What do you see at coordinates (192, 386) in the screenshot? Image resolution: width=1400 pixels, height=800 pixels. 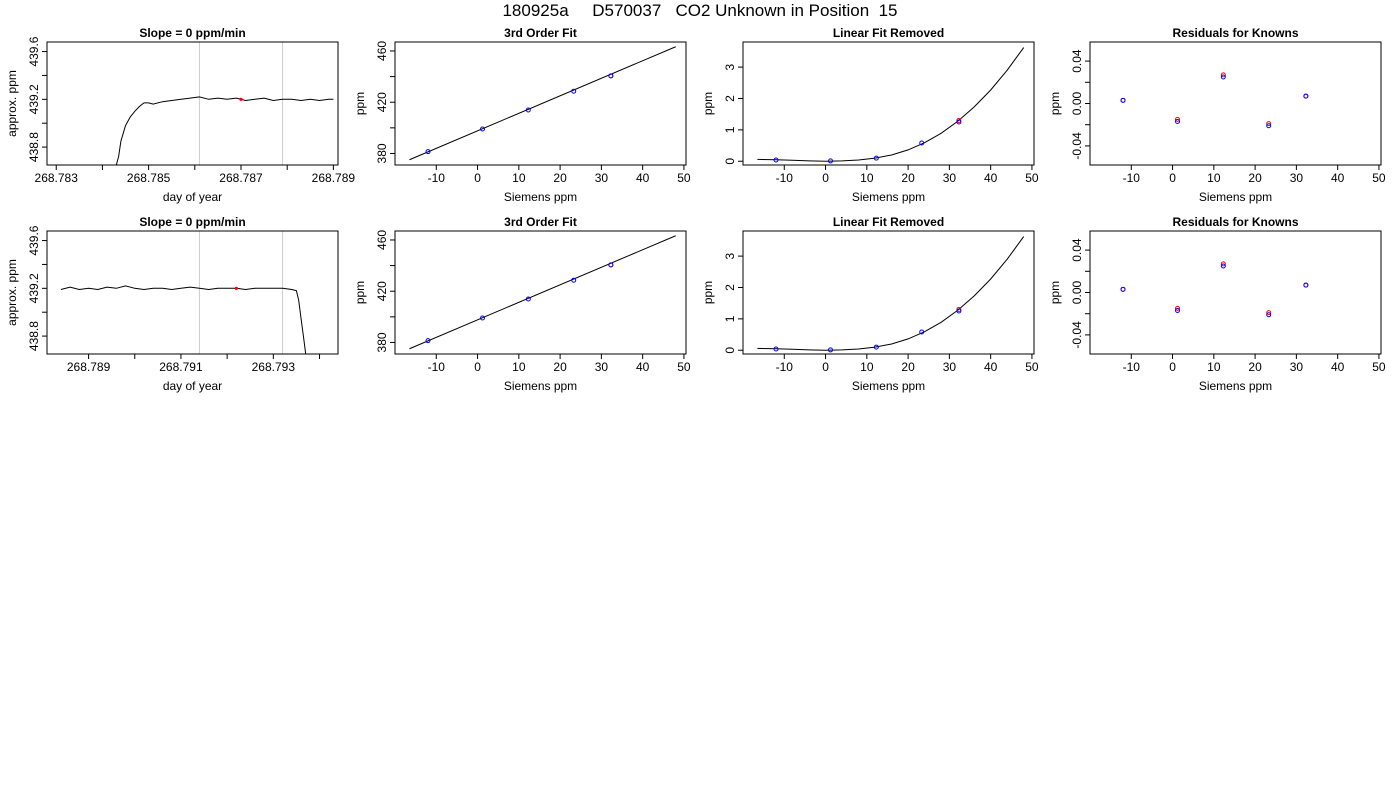 I see `x-axis-label: day of year` at bounding box center [192, 386].